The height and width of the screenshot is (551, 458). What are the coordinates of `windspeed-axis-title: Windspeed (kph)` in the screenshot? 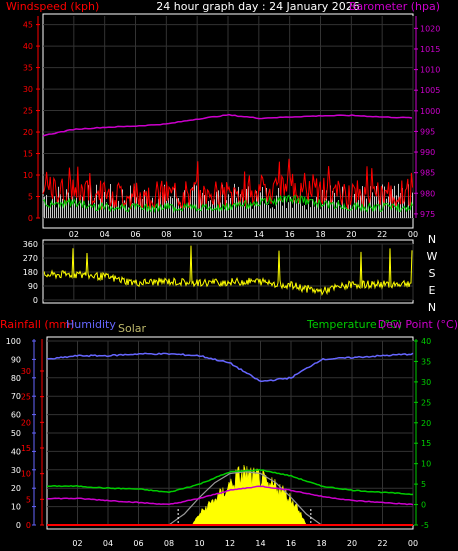 It's located at (52, 6).